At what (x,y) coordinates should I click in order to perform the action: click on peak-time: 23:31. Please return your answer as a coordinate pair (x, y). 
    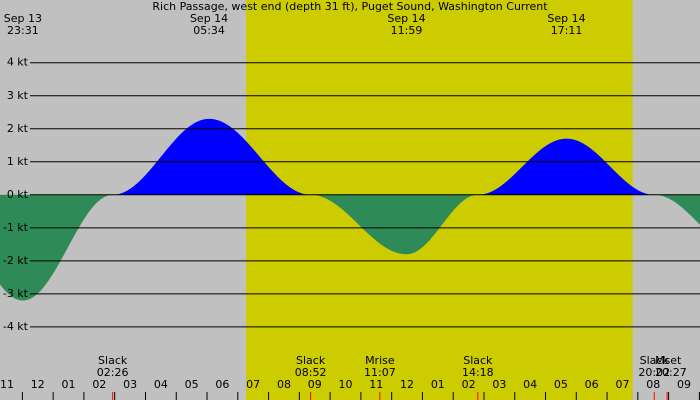
    Looking at the image, I should click on (23, 30).